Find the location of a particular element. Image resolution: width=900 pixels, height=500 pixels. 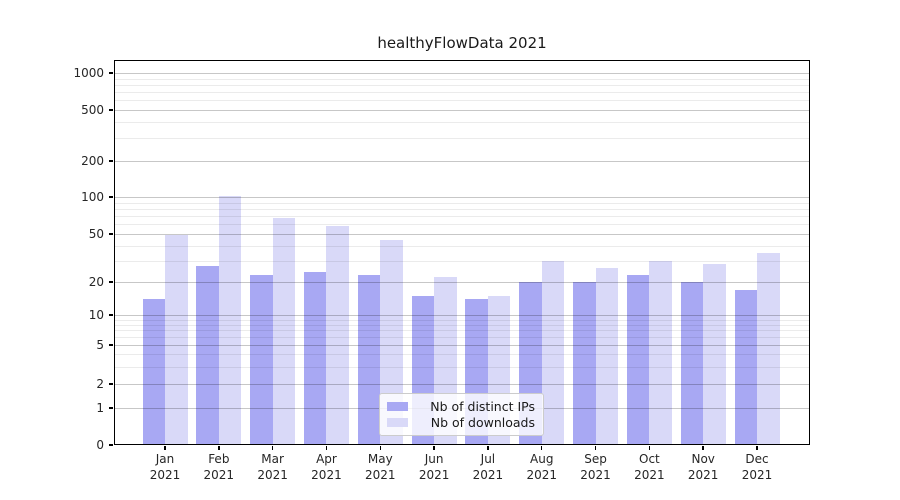

bar-downloads-nov is located at coordinates (714, 354).